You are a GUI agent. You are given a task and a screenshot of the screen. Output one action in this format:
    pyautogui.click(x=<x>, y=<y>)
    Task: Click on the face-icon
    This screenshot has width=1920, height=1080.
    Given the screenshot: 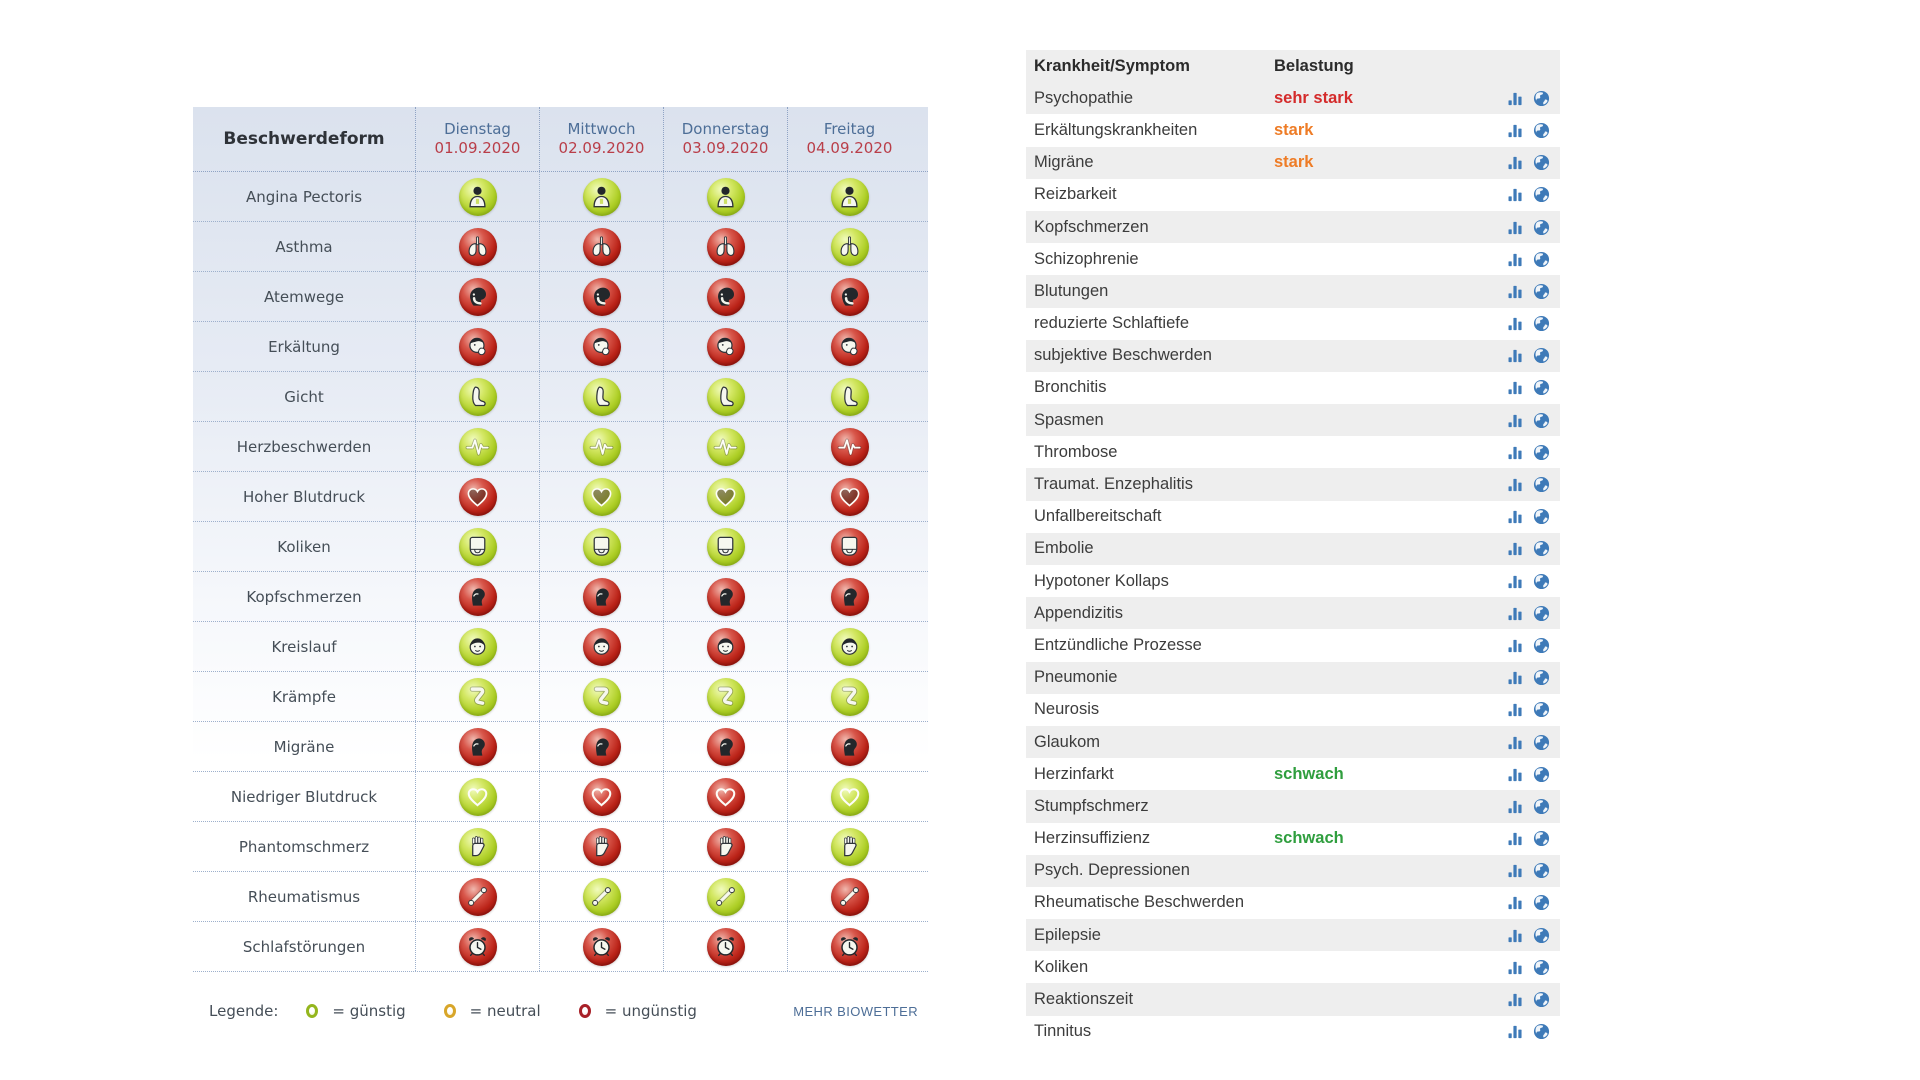 What is the action you would take?
    pyautogui.click(x=725, y=646)
    